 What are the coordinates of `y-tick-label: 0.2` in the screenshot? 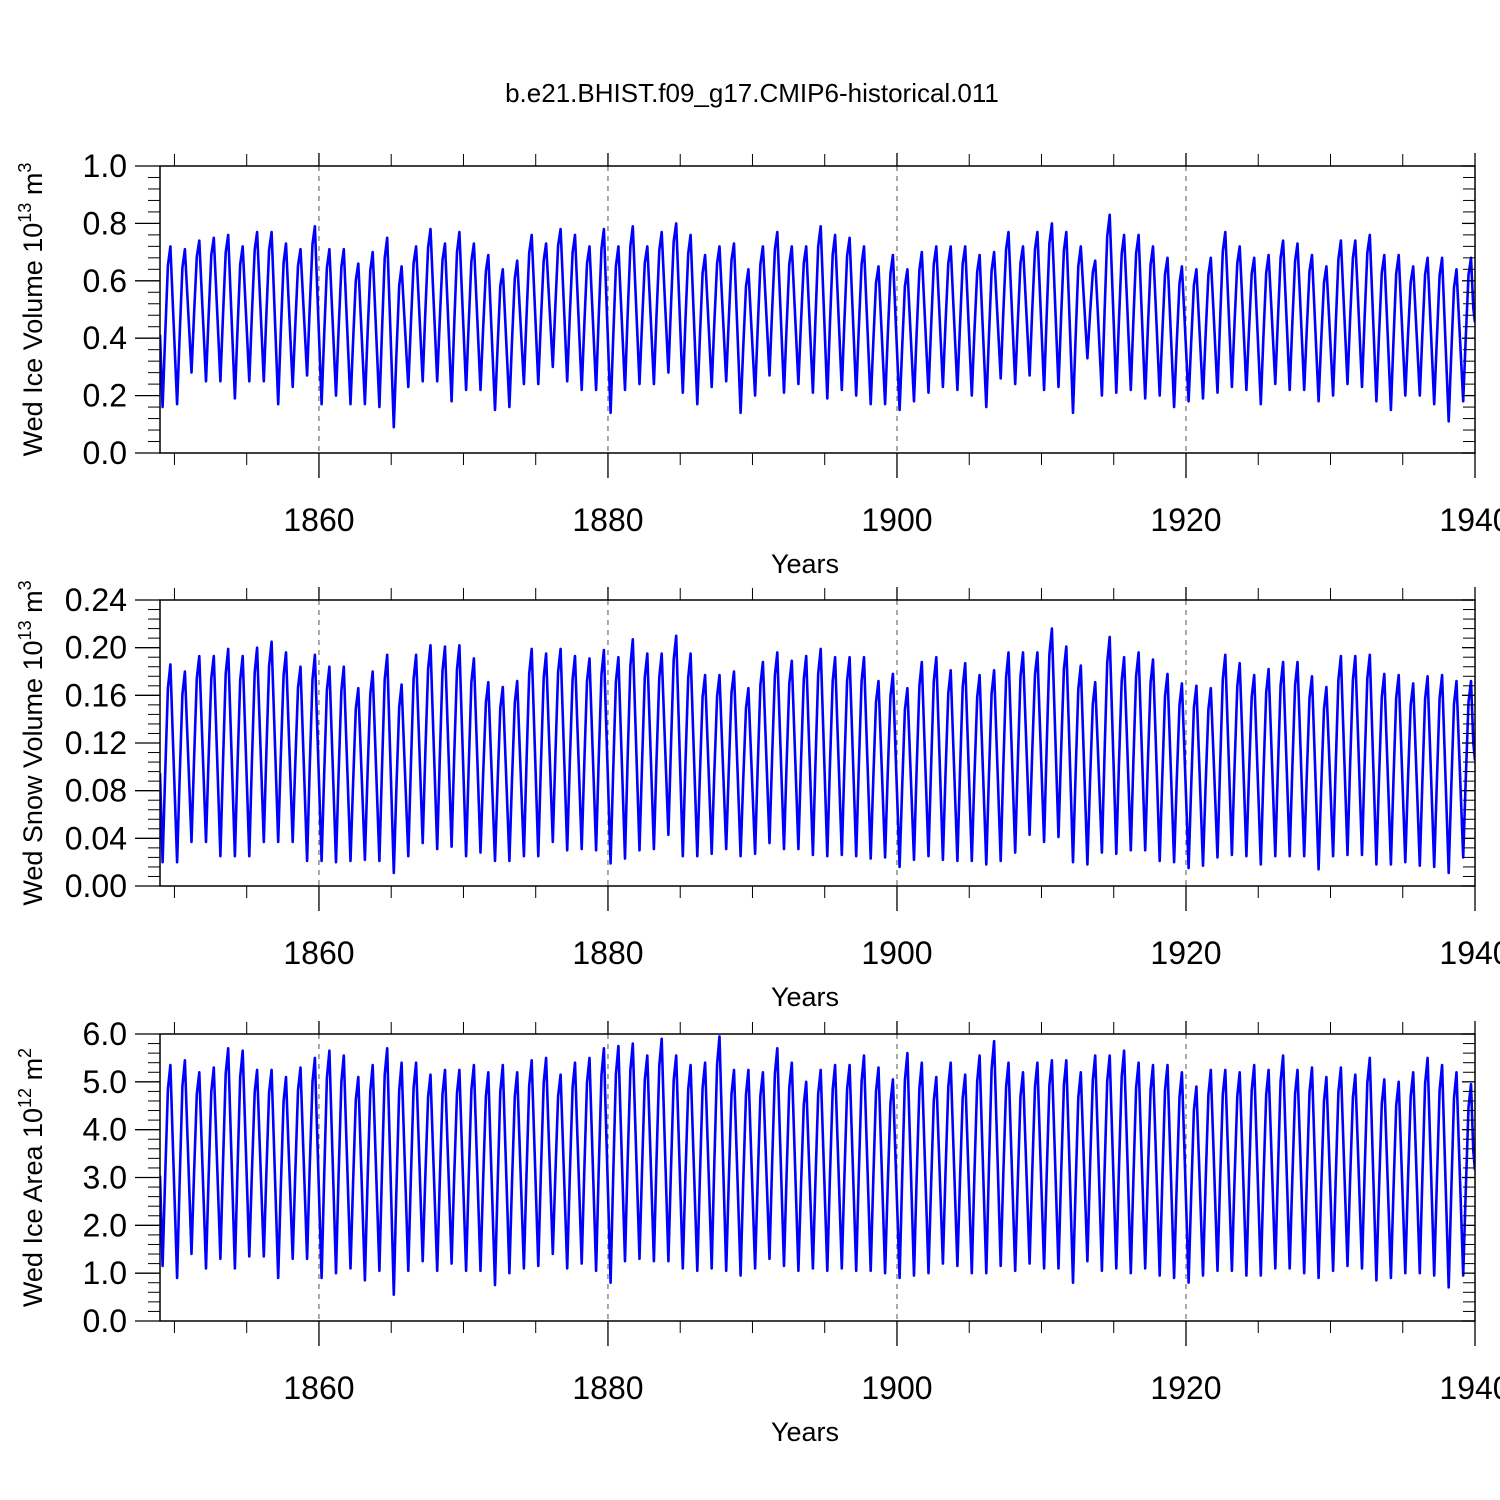 It's located at (105, 396).